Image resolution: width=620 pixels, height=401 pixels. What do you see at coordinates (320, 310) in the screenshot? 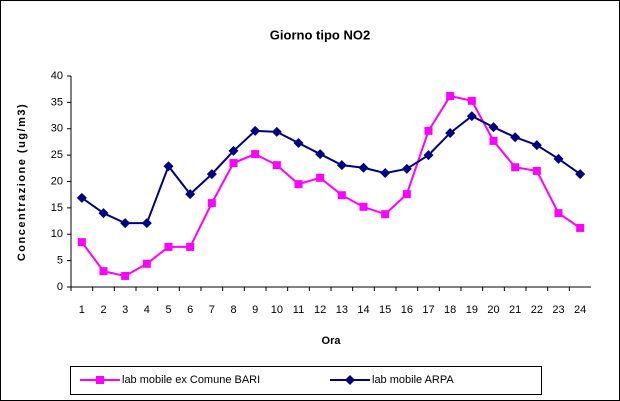
I see `x-tick-label: 12` at bounding box center [320, 310].